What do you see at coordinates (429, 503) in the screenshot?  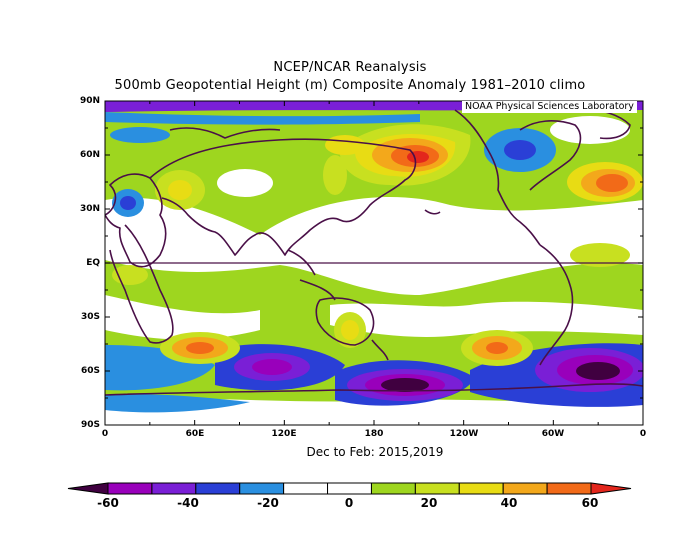 I see `colorbar-label-20: 20` at bounding box center [429, 503].